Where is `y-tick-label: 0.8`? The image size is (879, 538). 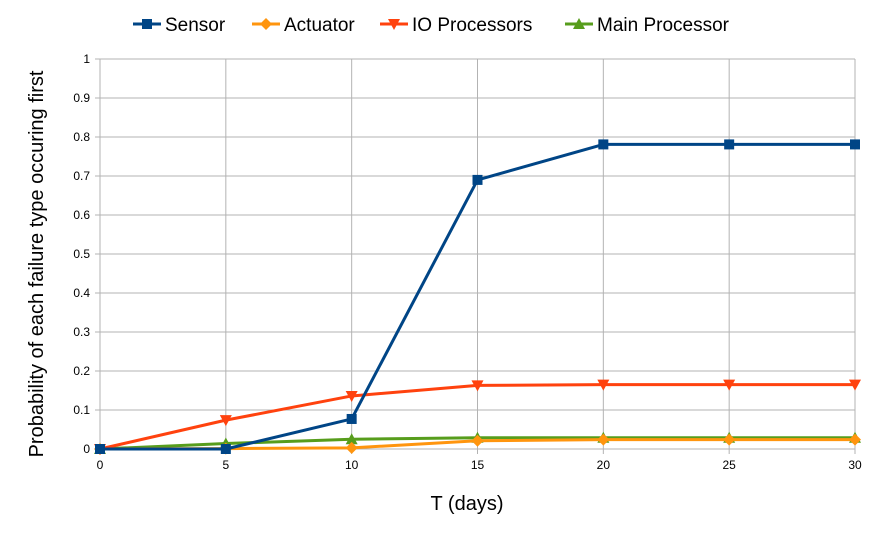 y-tick-label: 0.8 is located at coordinates (81, 137).